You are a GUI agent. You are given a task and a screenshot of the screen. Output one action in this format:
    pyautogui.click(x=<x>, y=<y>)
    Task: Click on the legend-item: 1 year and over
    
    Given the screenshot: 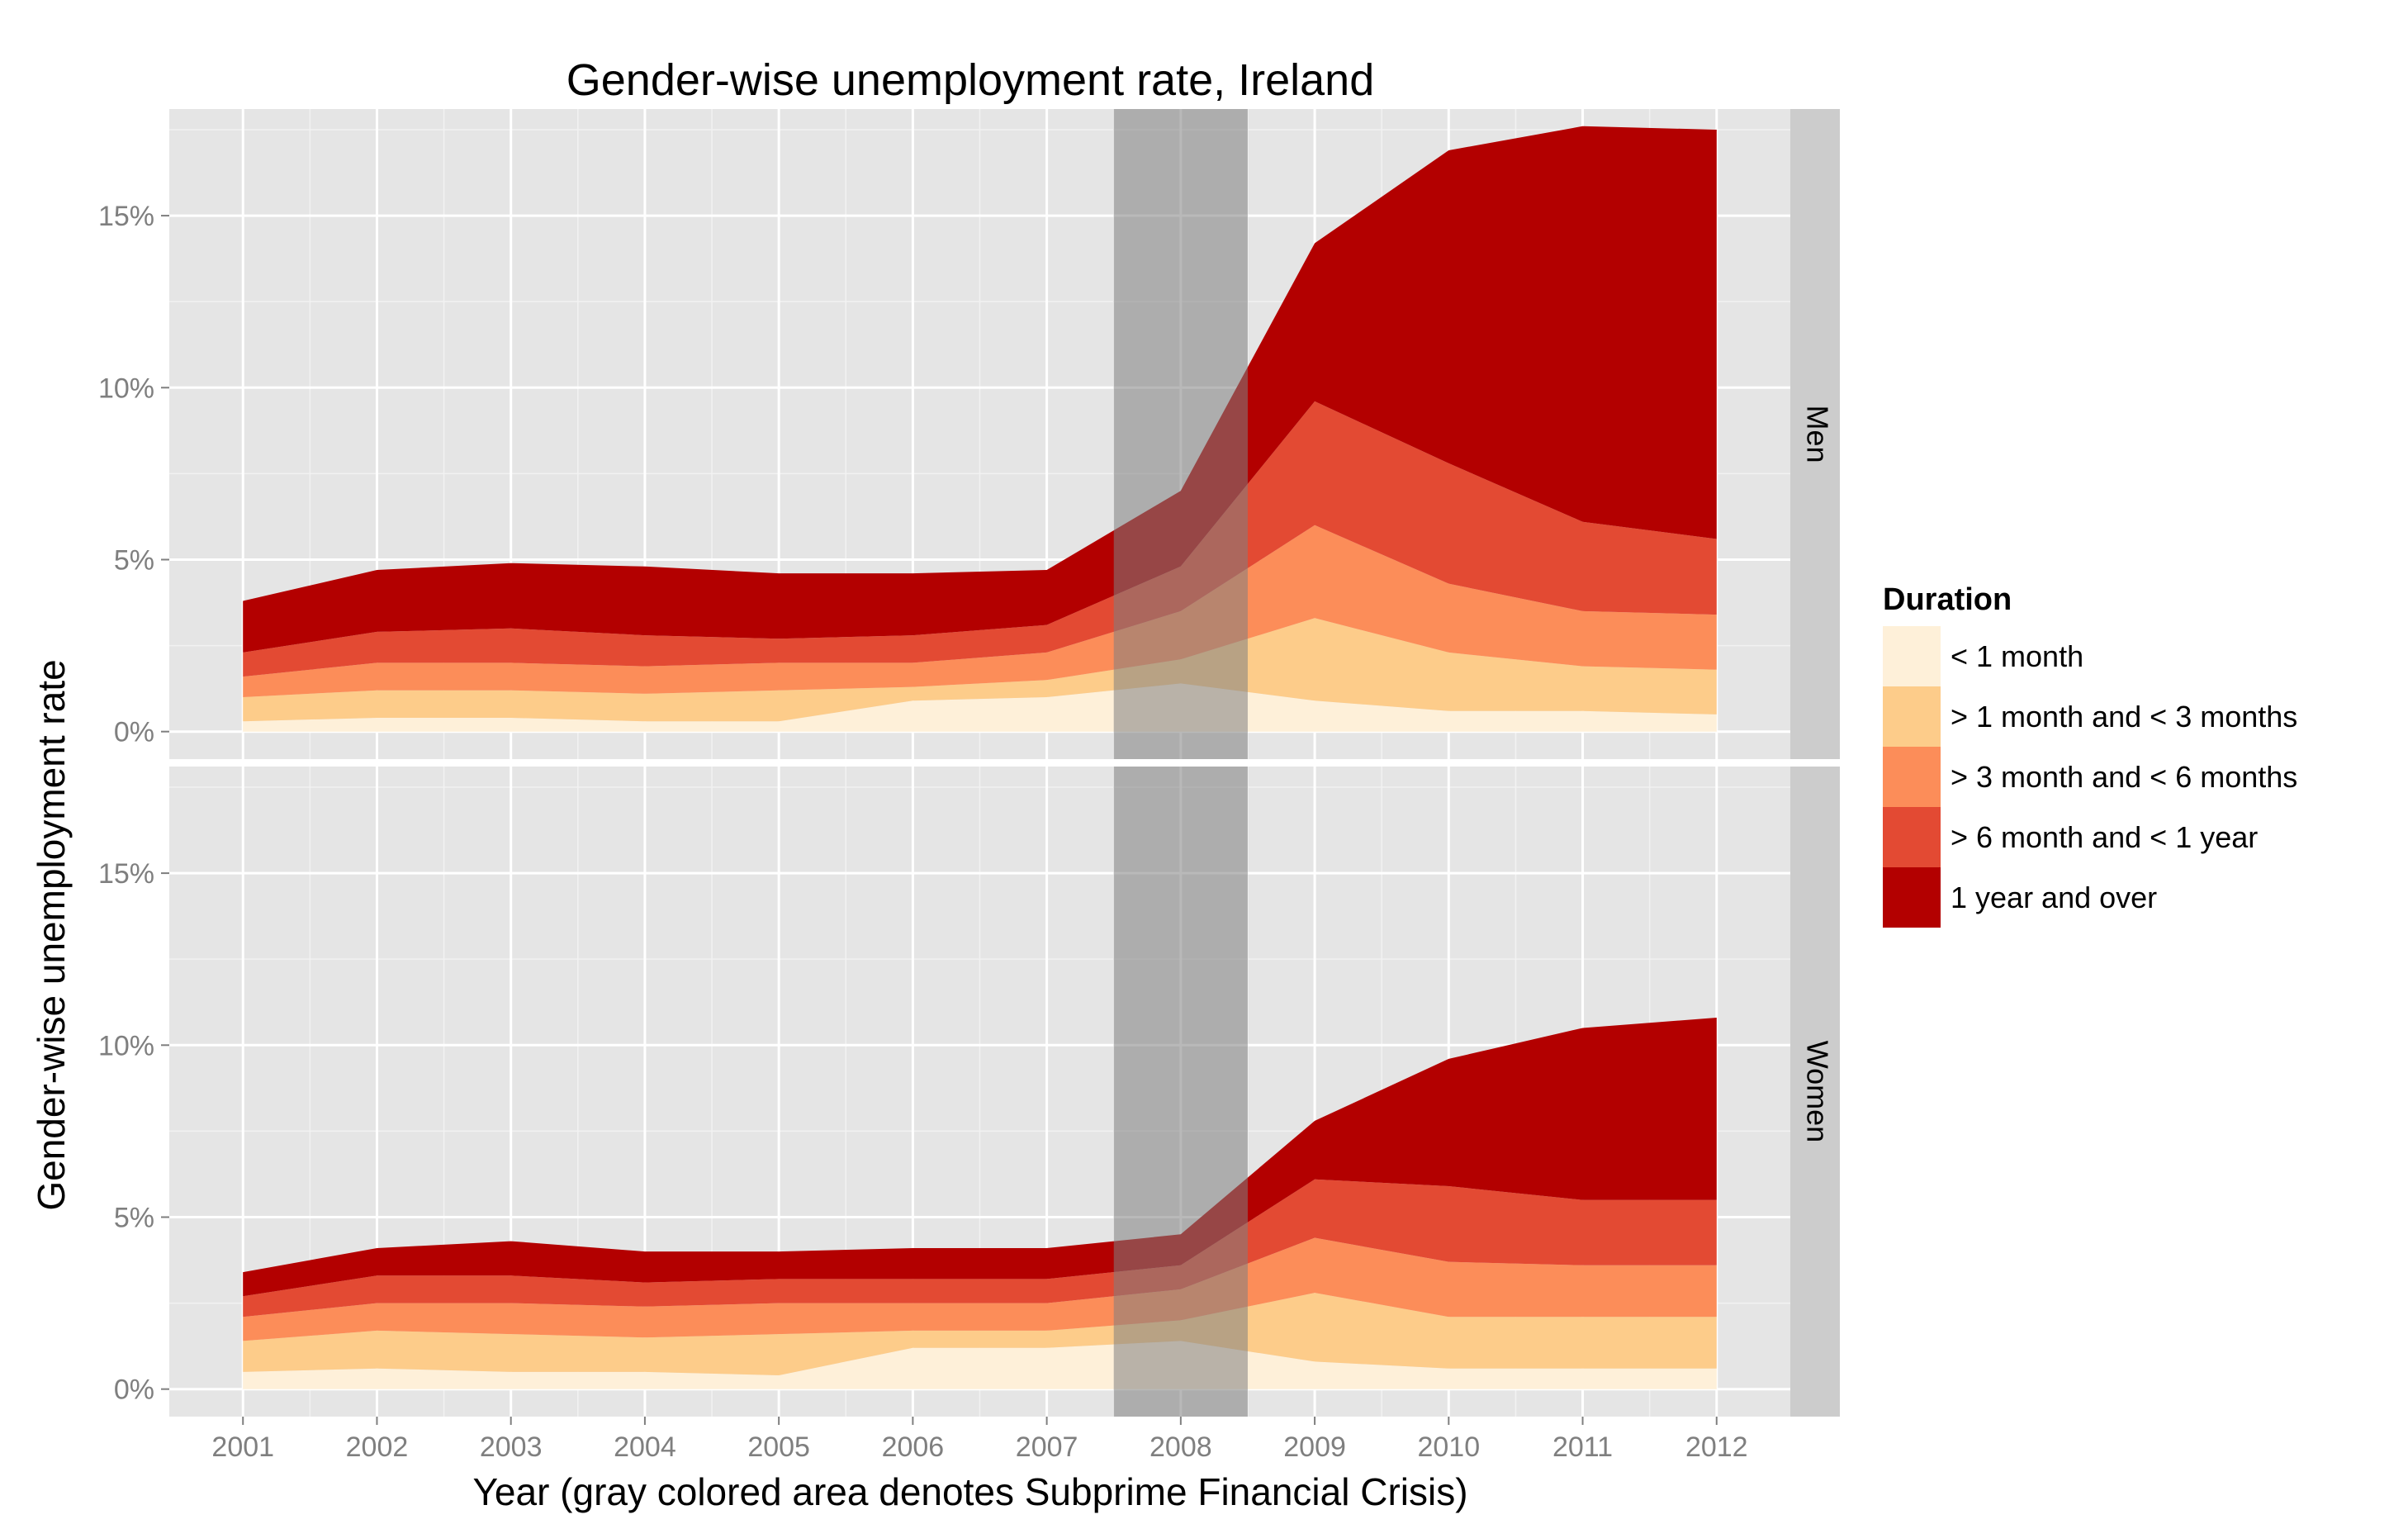 What is the action you would take?
    pyautogui.click(x=2090, y=897)
    